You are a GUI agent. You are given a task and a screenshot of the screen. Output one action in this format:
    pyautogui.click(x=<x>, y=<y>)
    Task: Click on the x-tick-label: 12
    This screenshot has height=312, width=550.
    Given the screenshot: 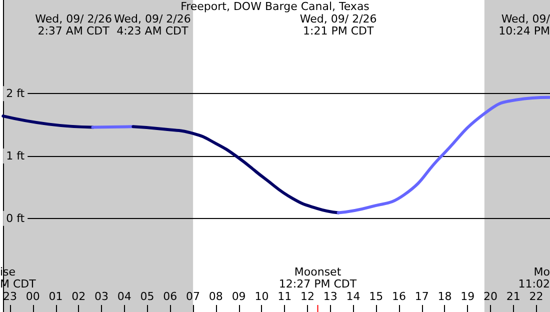 What is the action you would take?
    pyautogui.click(x=307, y=296)
    